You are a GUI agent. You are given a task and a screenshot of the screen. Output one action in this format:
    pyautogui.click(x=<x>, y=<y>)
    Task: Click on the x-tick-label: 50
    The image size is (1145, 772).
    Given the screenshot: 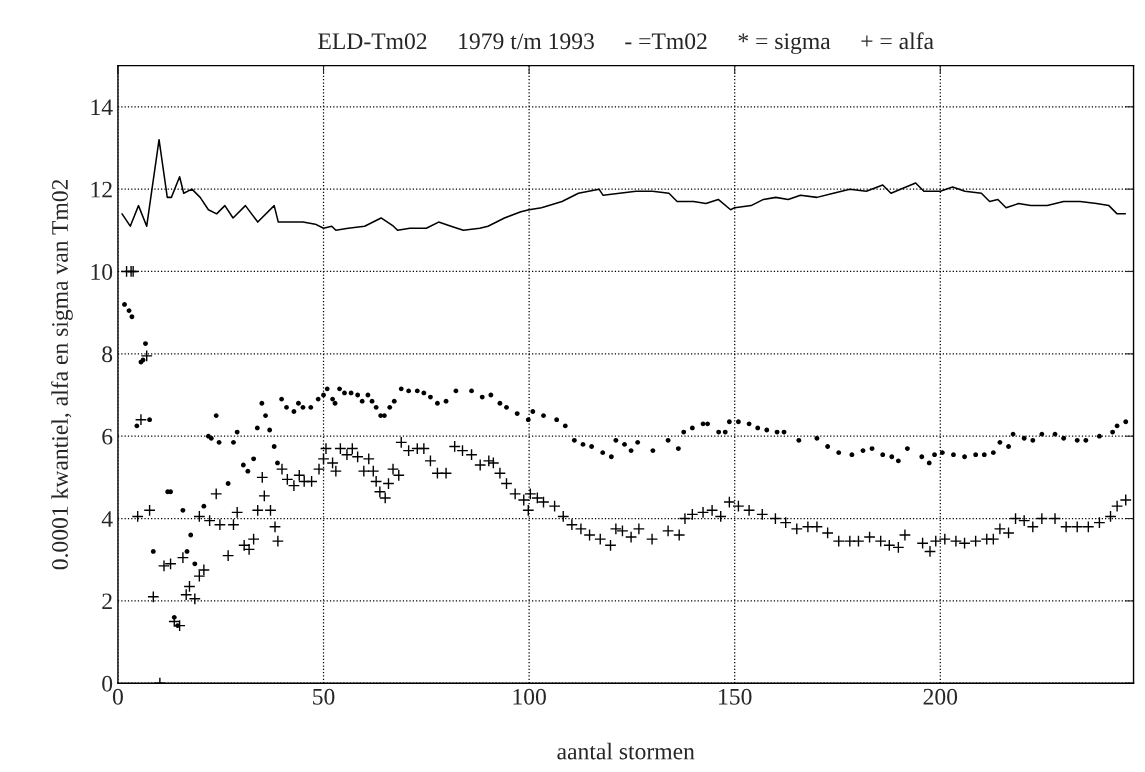 What is the action you would take?
    pyautogui.click(x=324, y=696)
    